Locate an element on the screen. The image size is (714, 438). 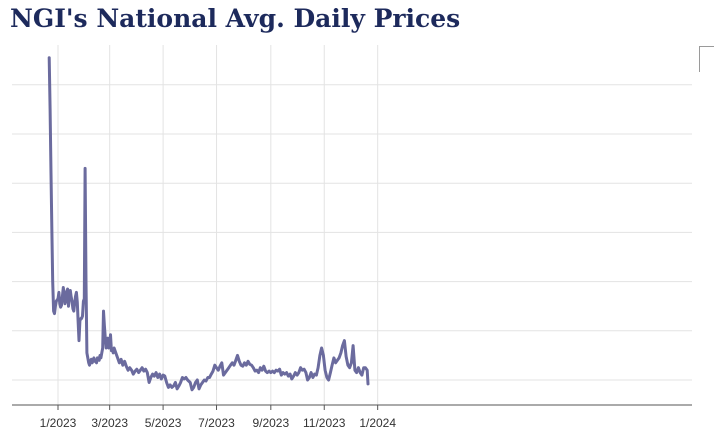
frame-edge-top is located at coordinates (706, 46).